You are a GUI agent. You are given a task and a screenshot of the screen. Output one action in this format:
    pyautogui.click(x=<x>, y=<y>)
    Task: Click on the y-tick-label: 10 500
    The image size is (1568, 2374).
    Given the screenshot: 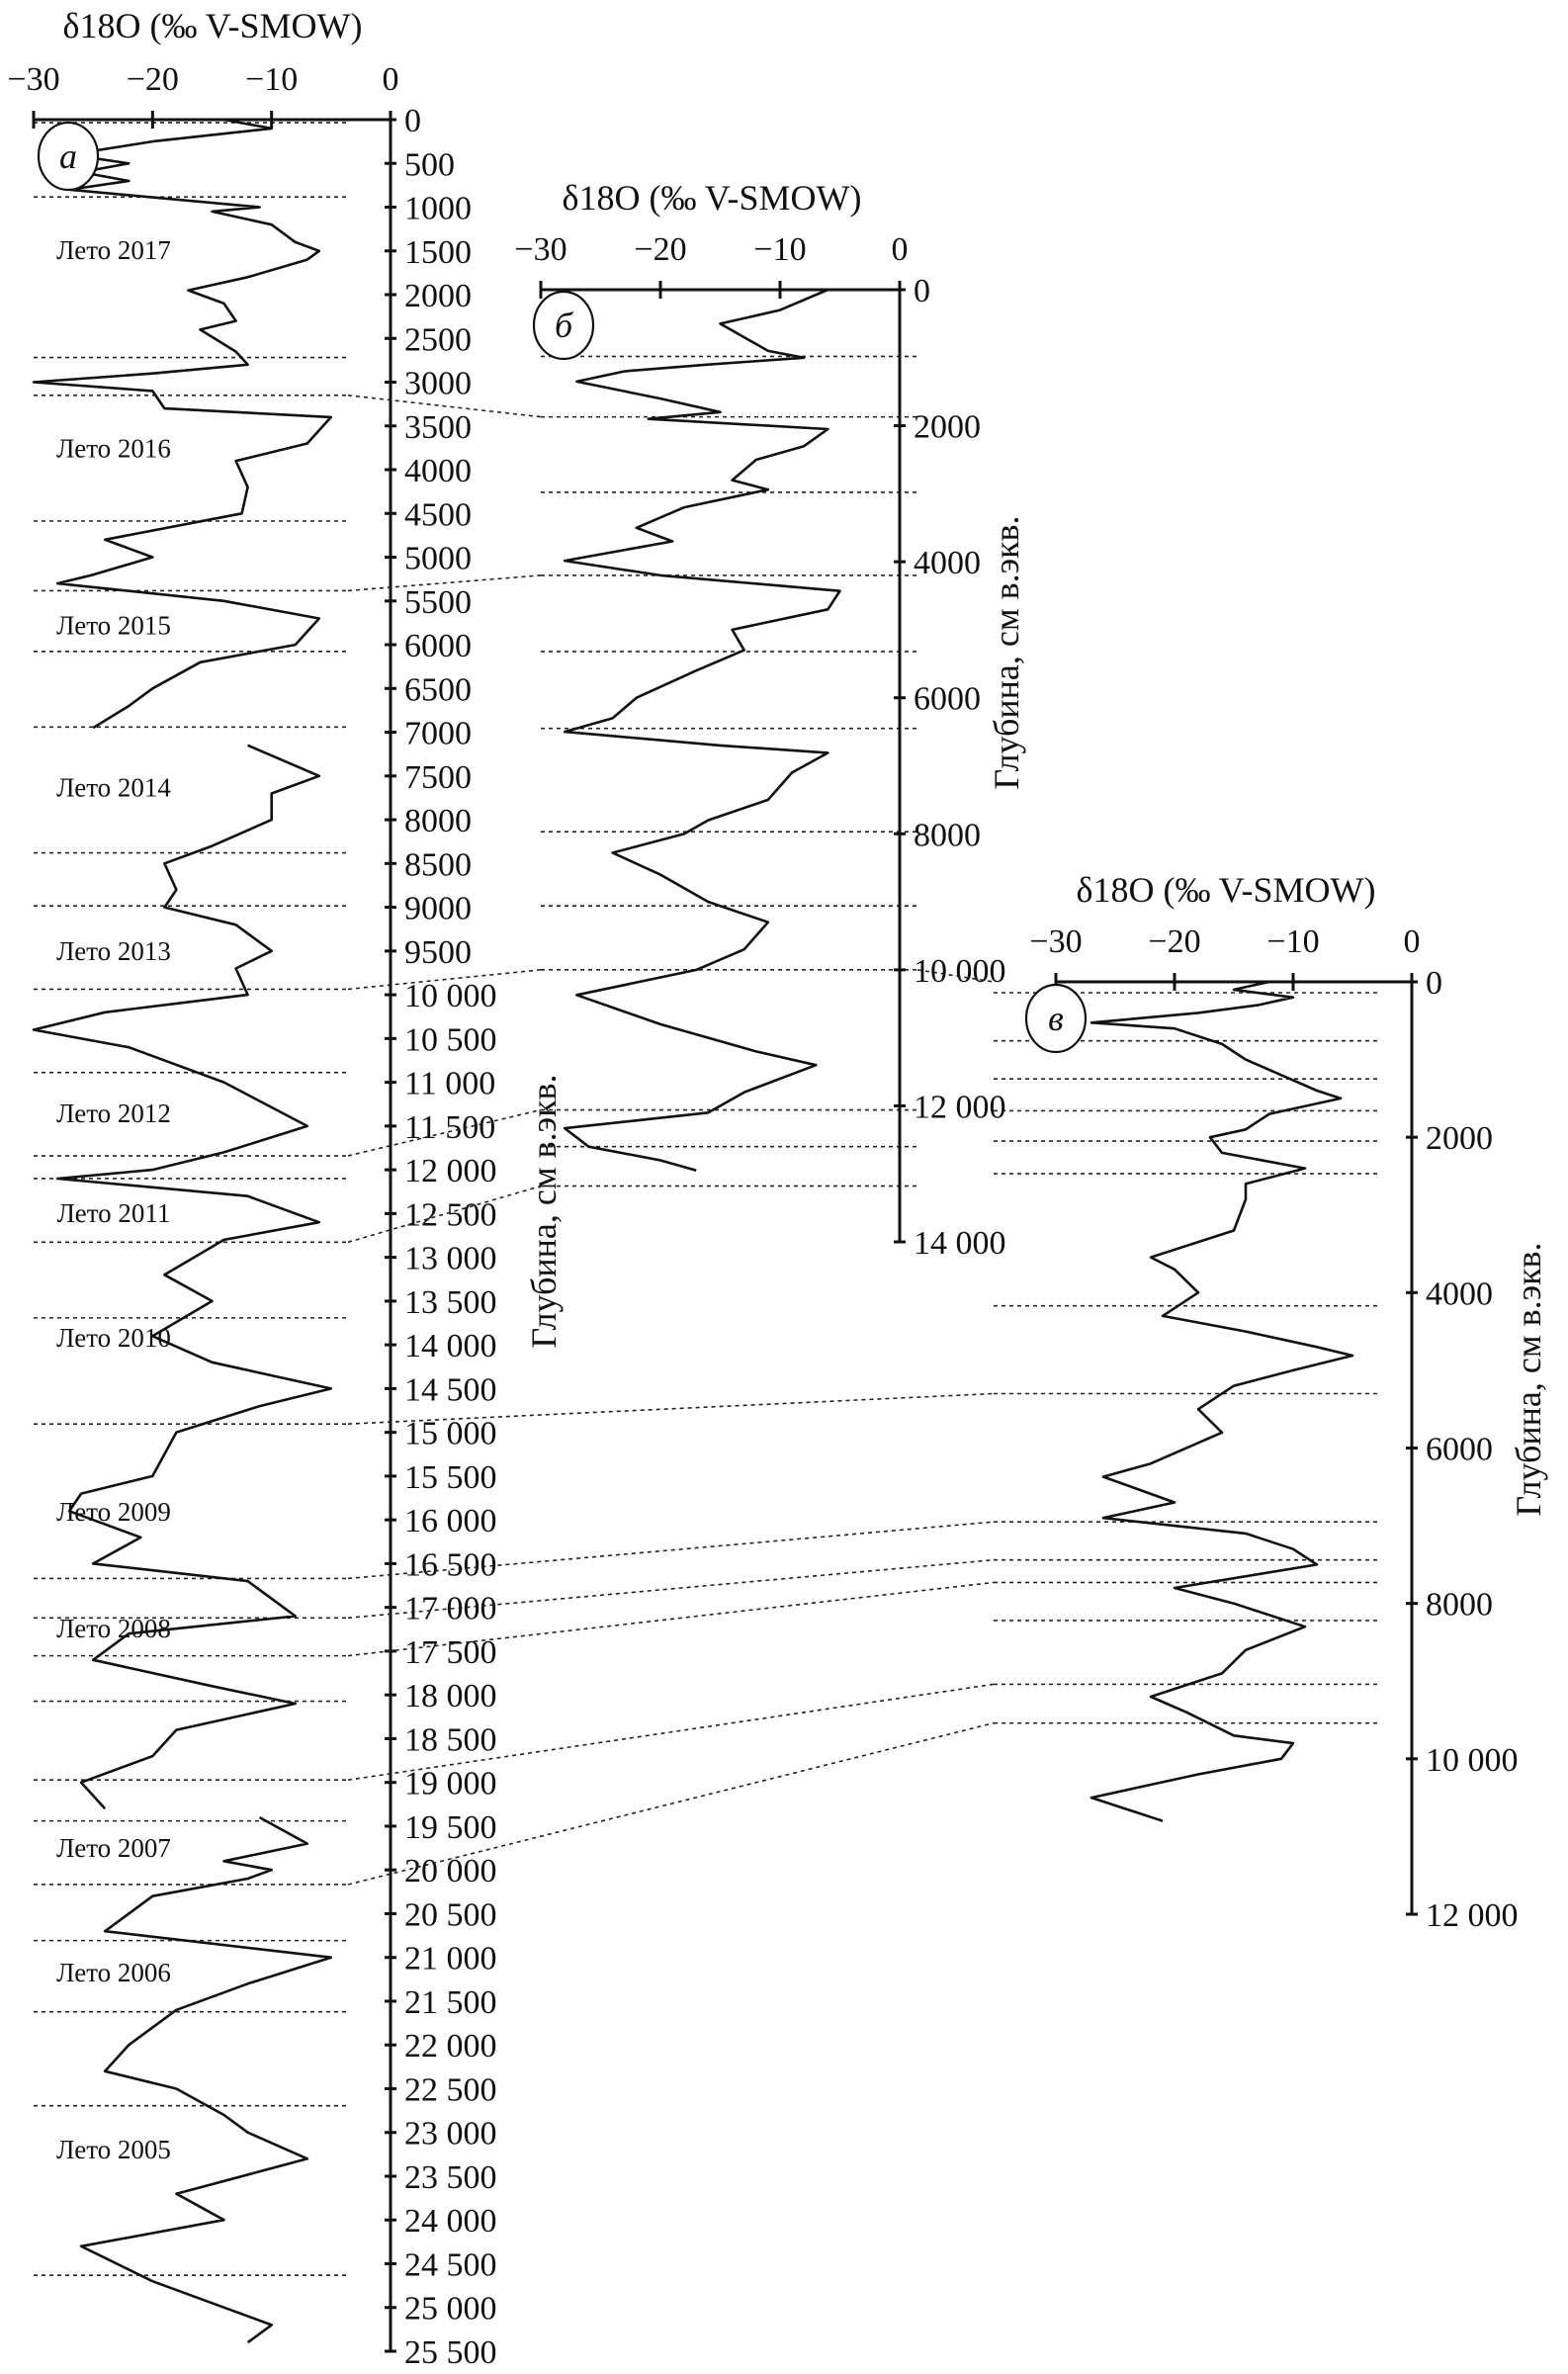 What is the action you would take?
    pyautogui.click(x=450, y=1039)
    